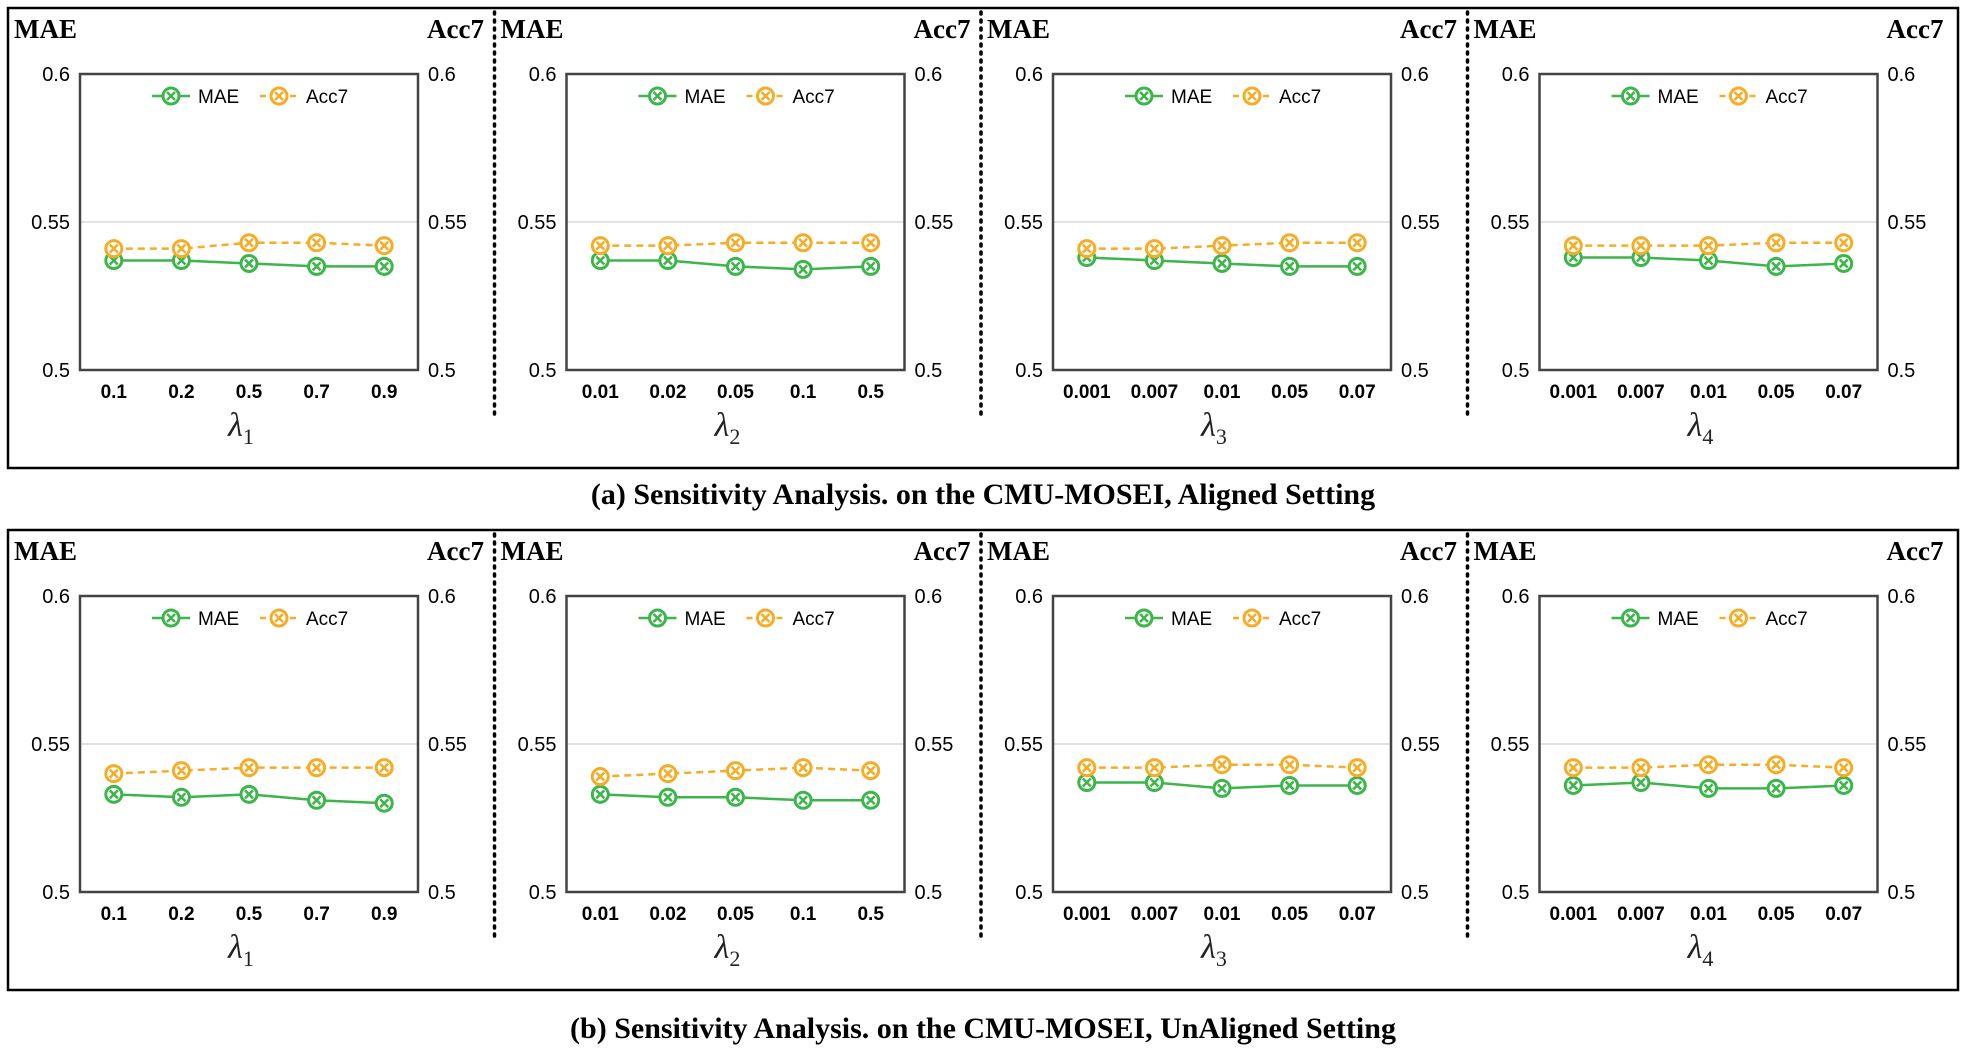 The height and width of the screenshot is (1058, 1966). What do you see at coordinates (181, 914) in the screenshot?
I see `x-tick-label: 0.2` at bounding box center [181, 914].